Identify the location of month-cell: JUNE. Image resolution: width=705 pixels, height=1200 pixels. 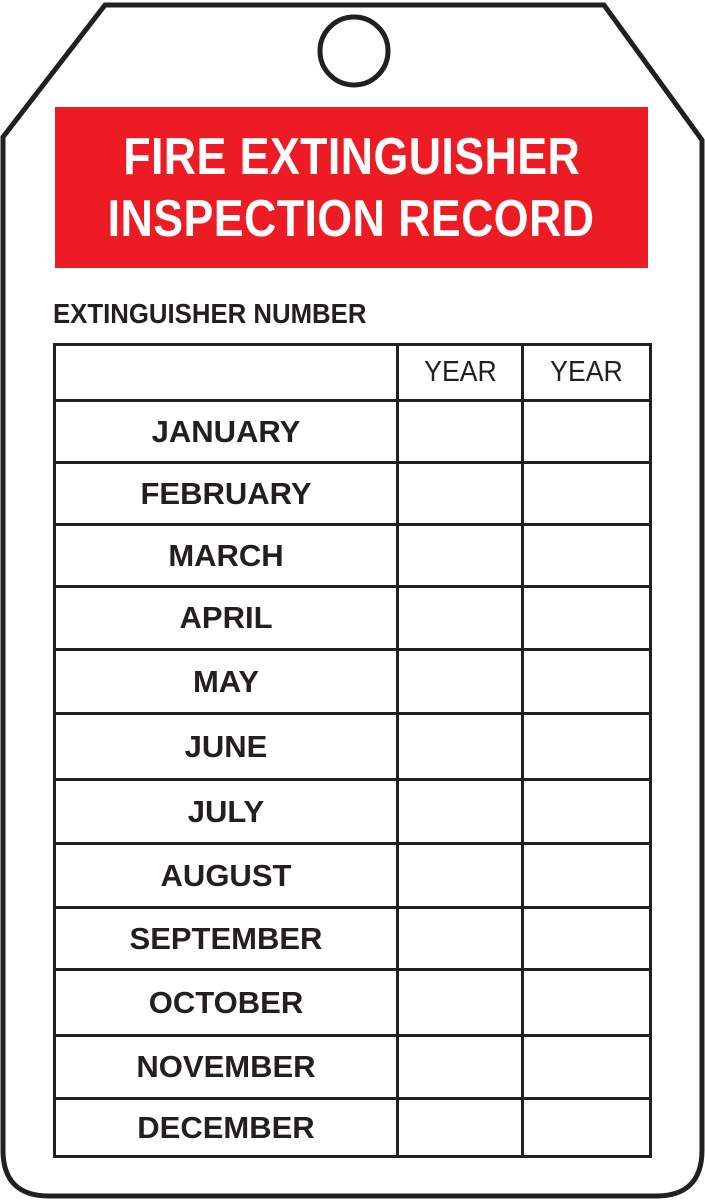
(227, 748).